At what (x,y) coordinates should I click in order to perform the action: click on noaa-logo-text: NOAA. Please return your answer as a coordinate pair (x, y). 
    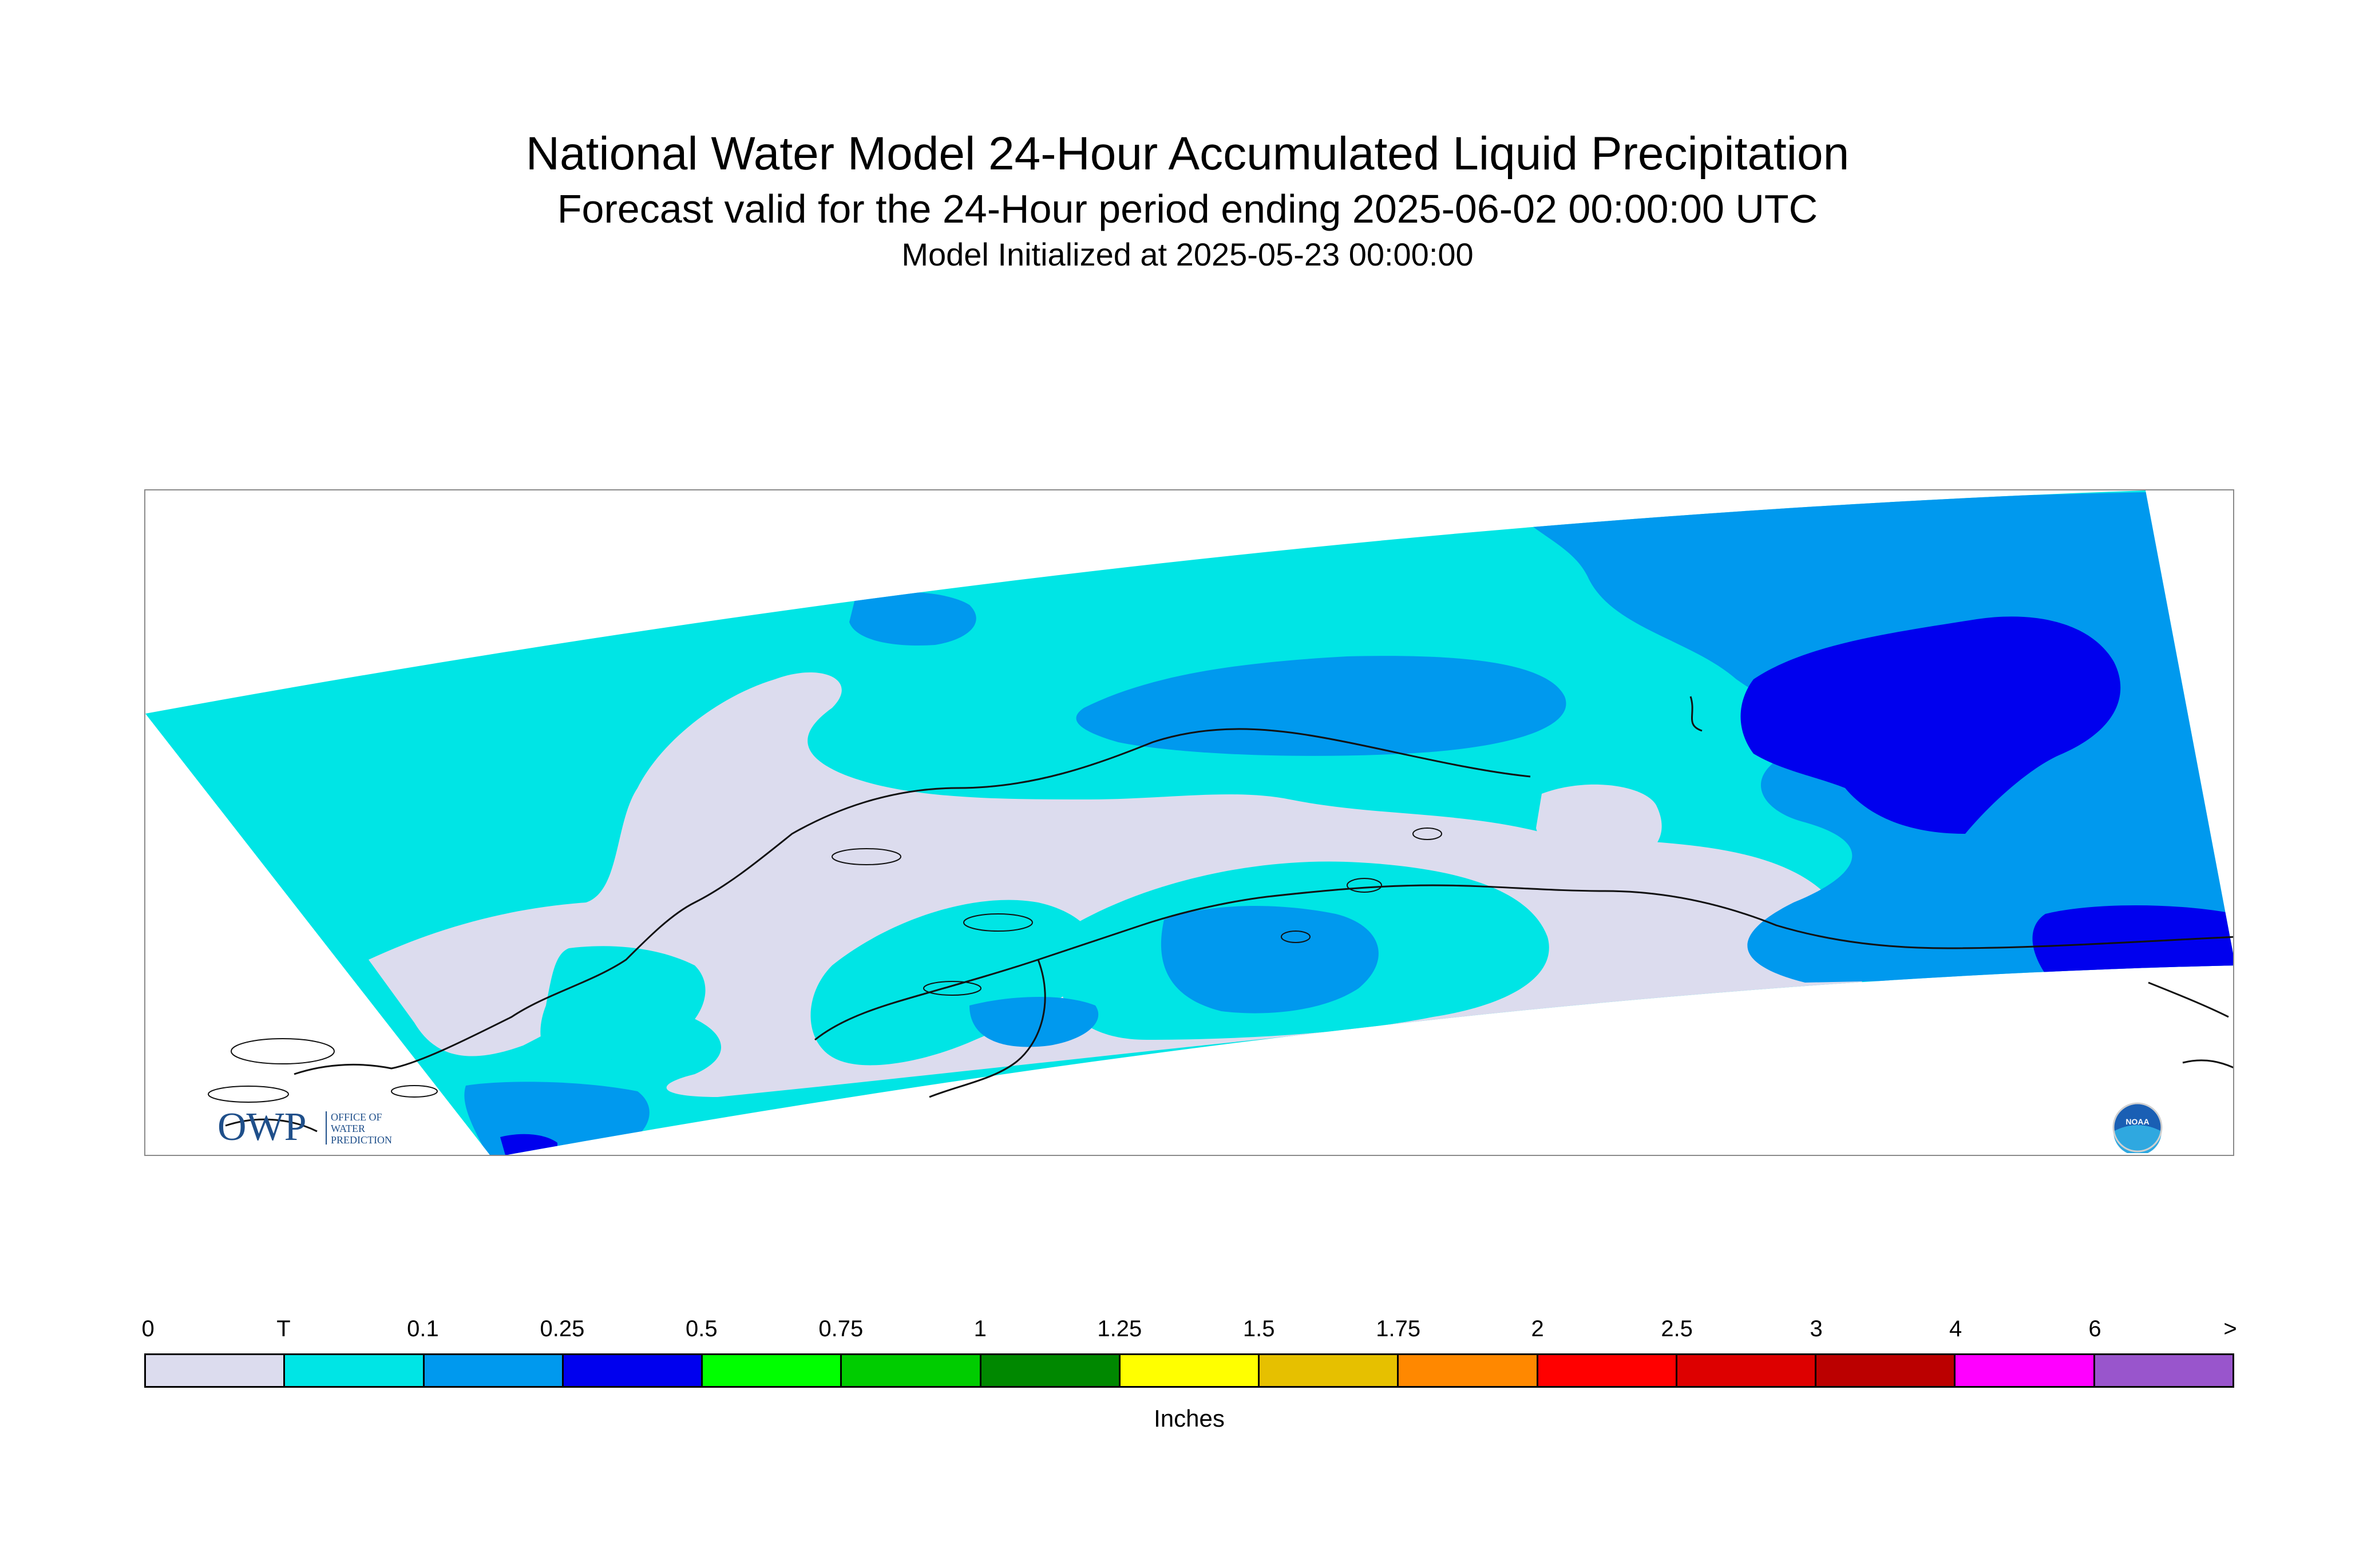
    Looking at the image, I should click on (2137, 1121).